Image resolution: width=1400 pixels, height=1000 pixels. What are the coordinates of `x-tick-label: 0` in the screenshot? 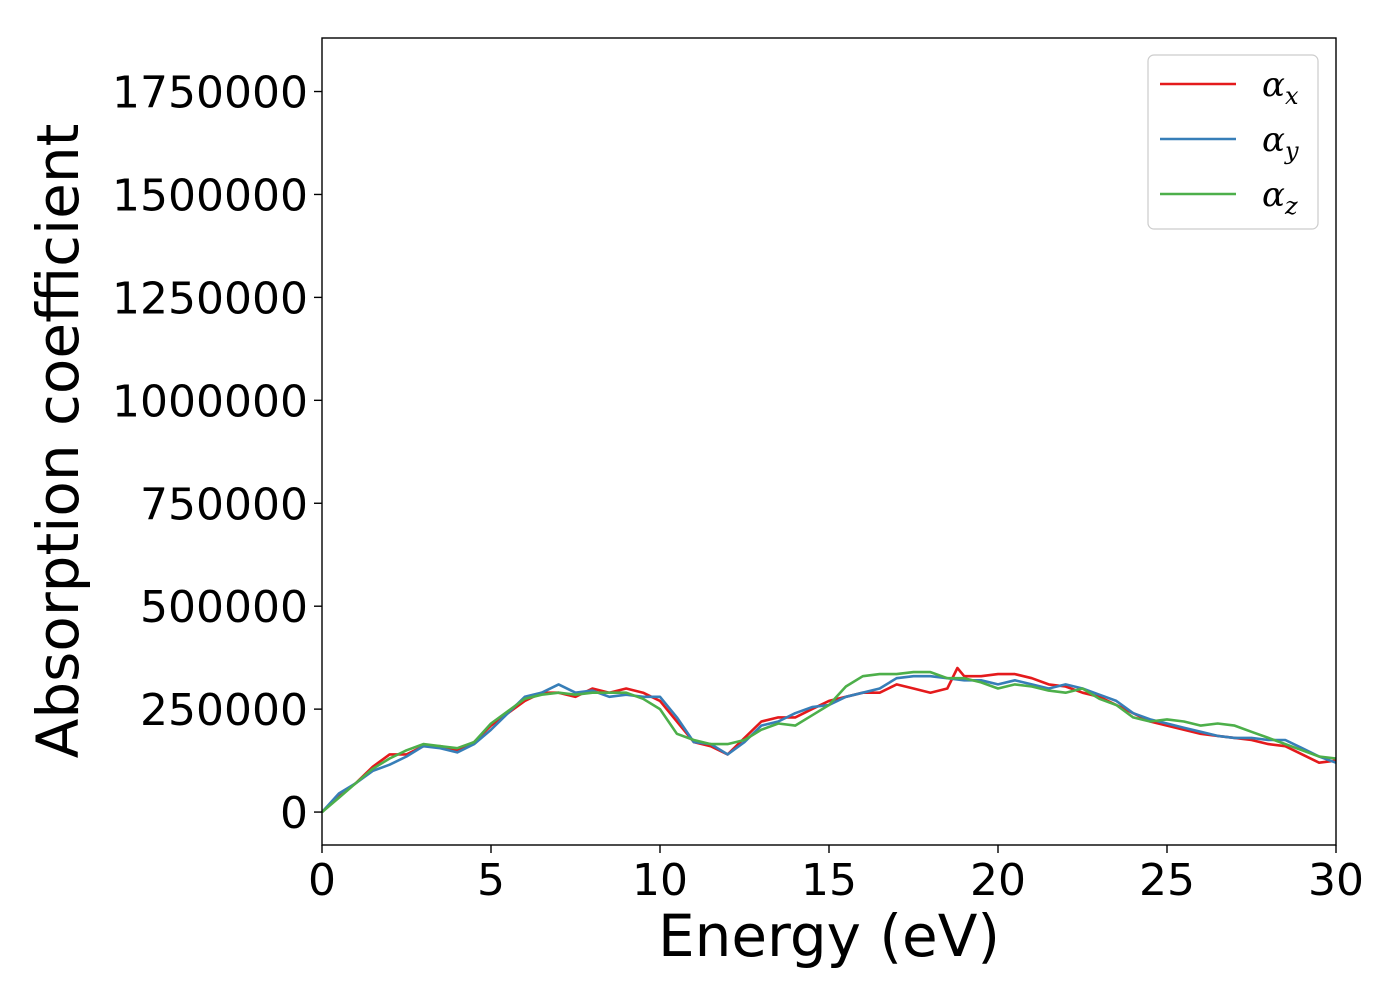 It's located at (322, 880).